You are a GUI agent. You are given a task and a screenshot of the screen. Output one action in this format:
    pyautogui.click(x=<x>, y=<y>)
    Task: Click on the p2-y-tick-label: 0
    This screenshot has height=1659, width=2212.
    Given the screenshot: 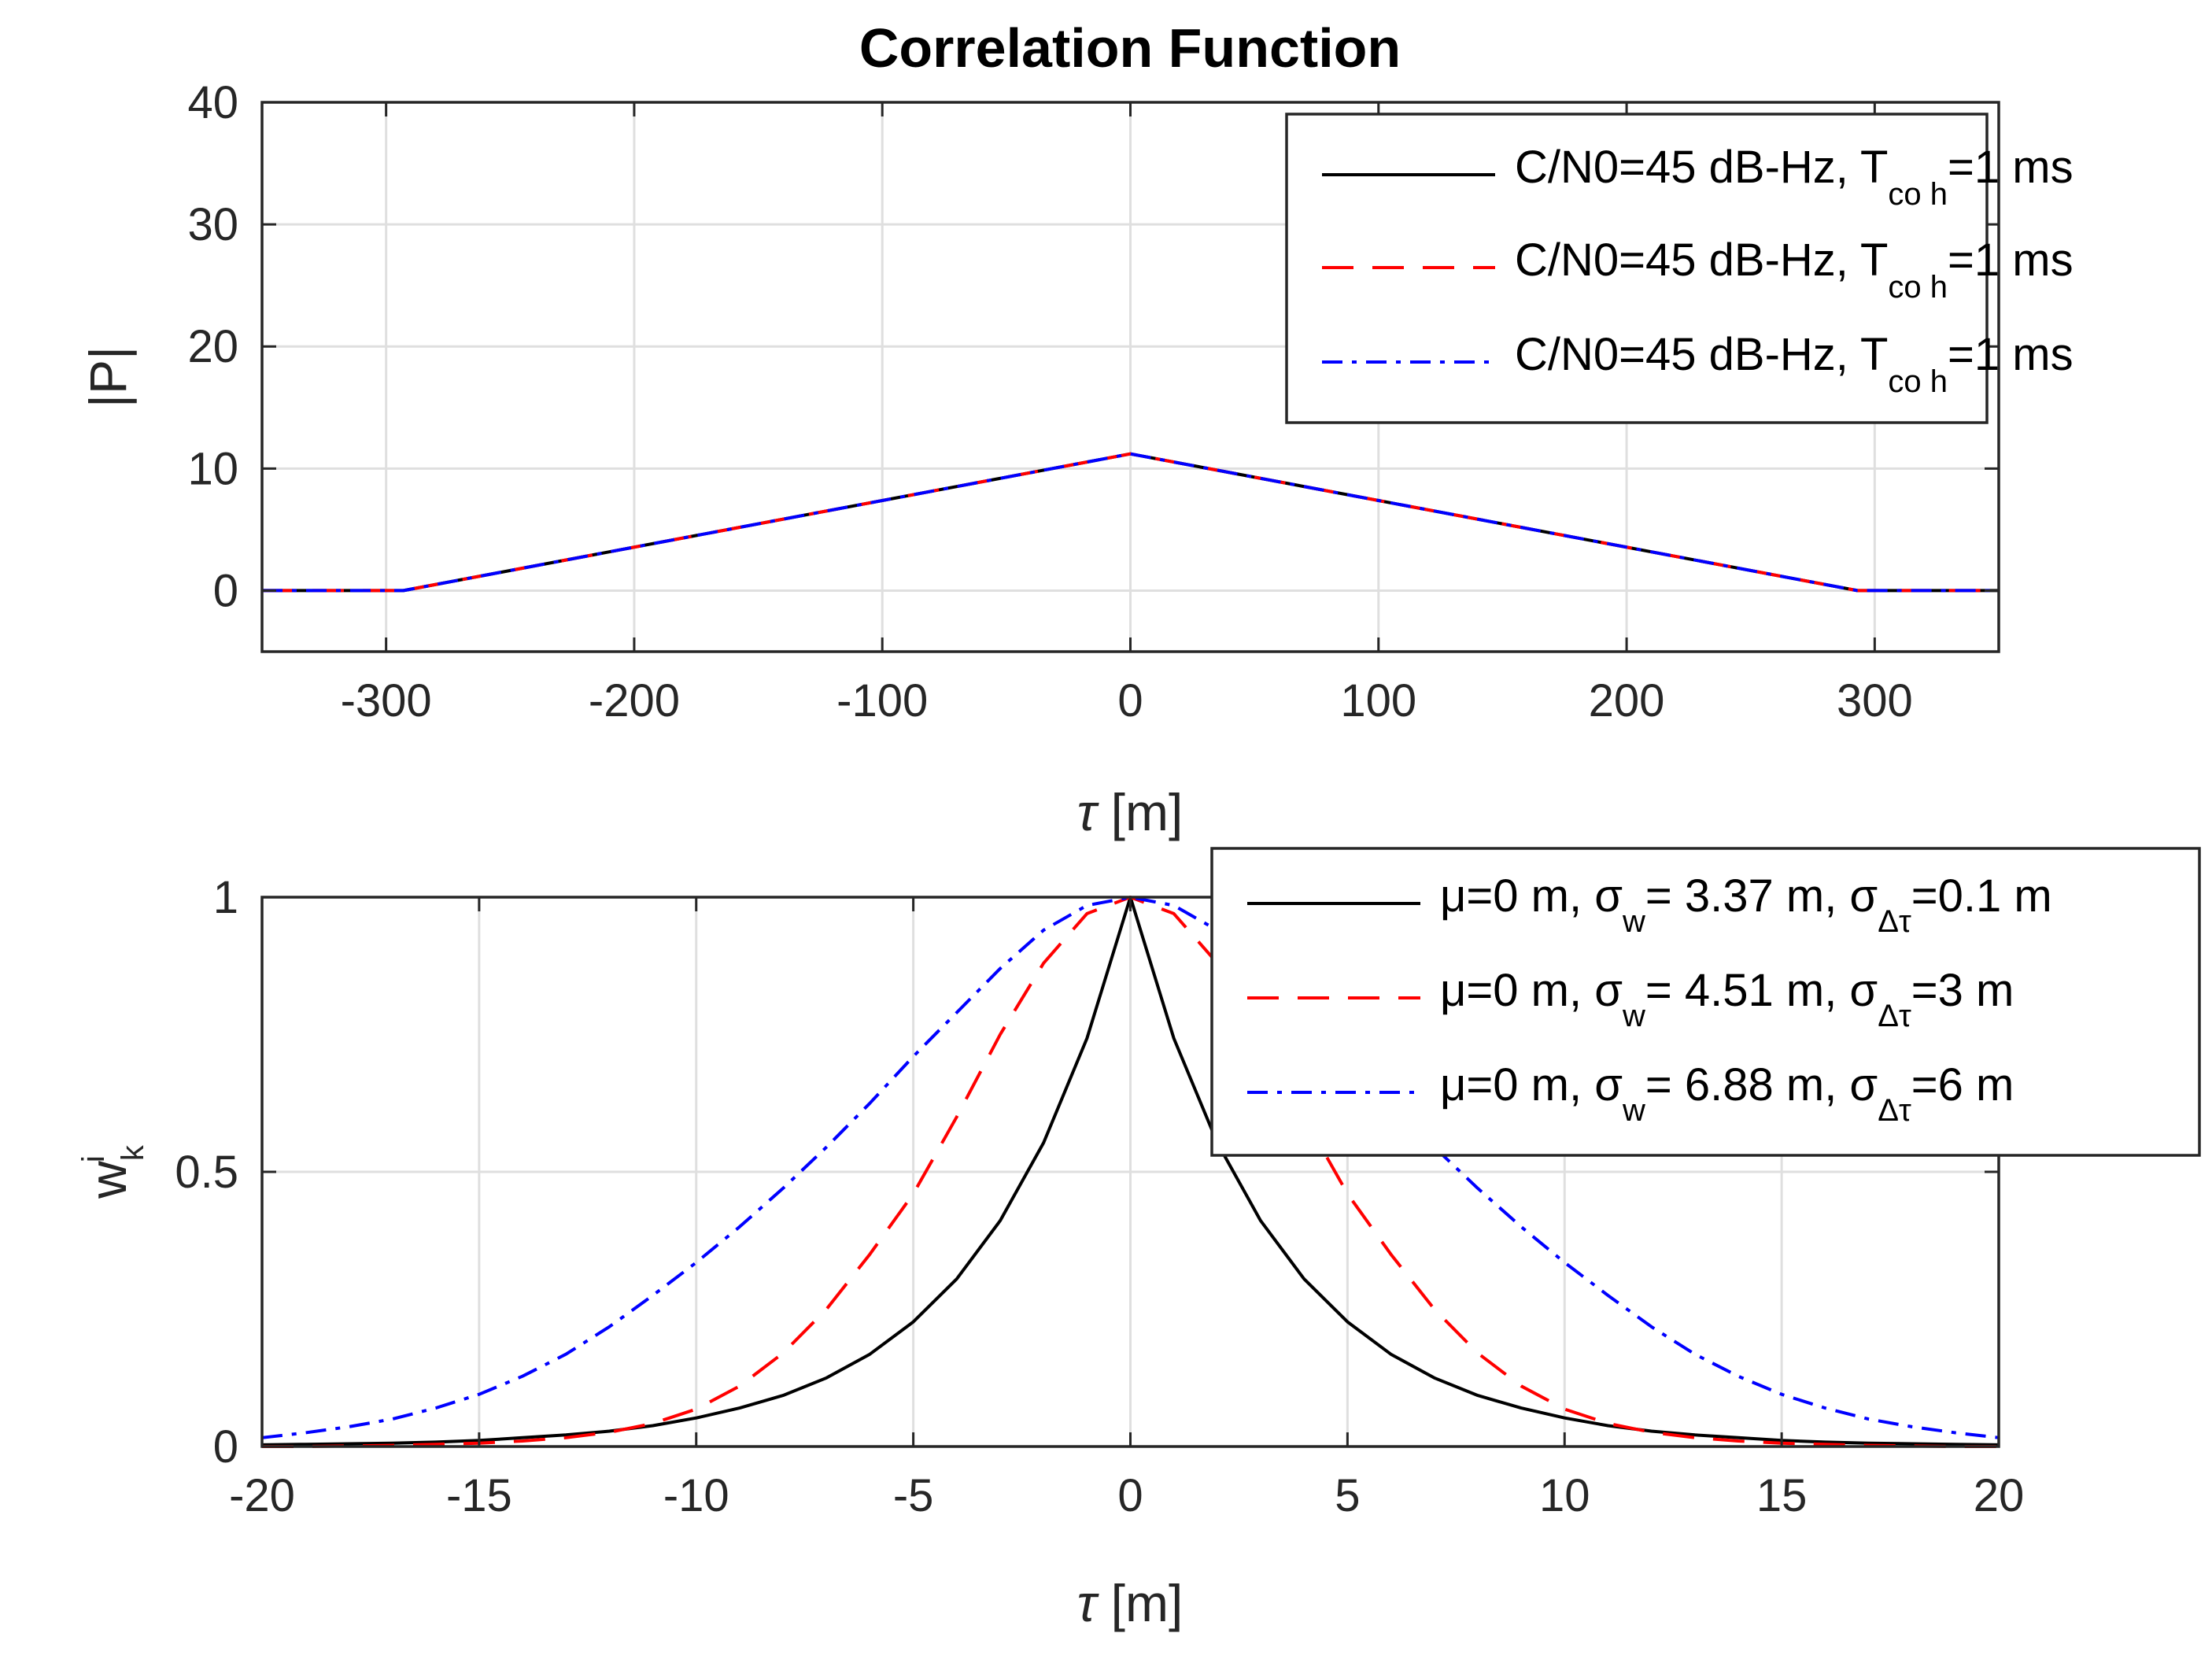 What is the action you would take?
    pyautogui.click(x=225, y=1446)
    